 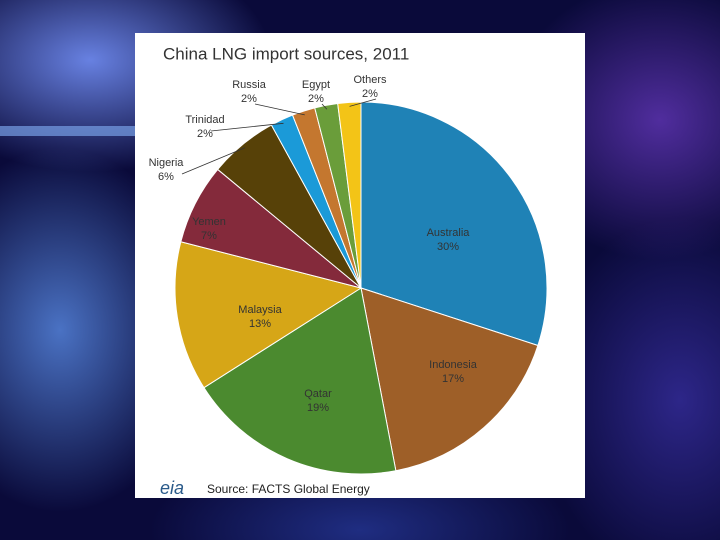 I want to click on source: Source: FACTS Global Energy, so click(x=288, y=489).